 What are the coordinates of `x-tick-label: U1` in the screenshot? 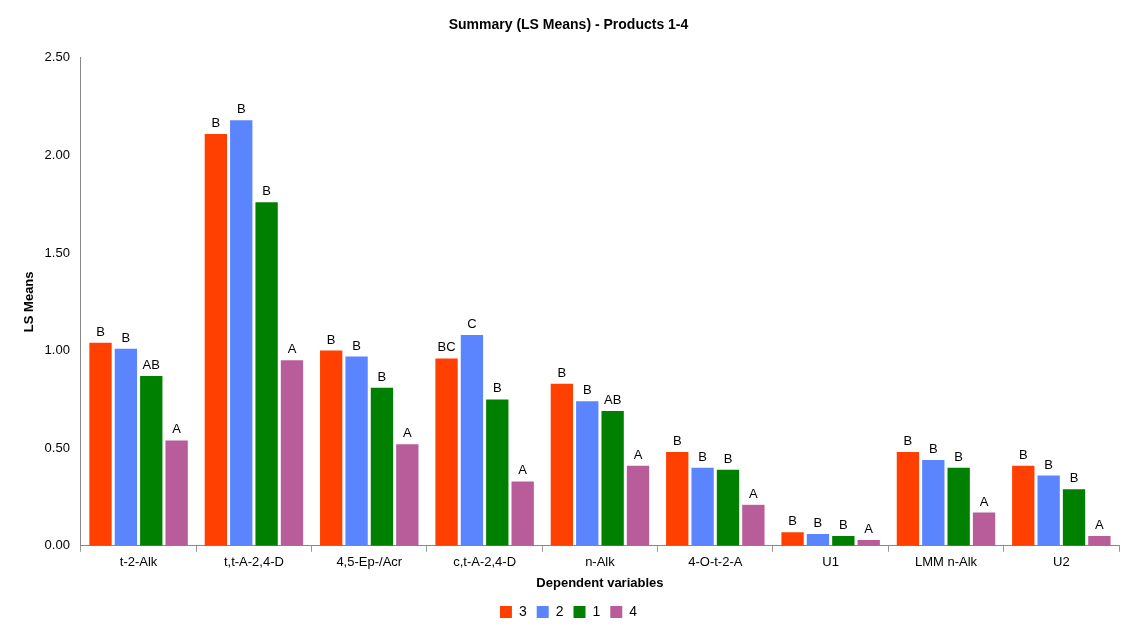 It's located at (830, 562).